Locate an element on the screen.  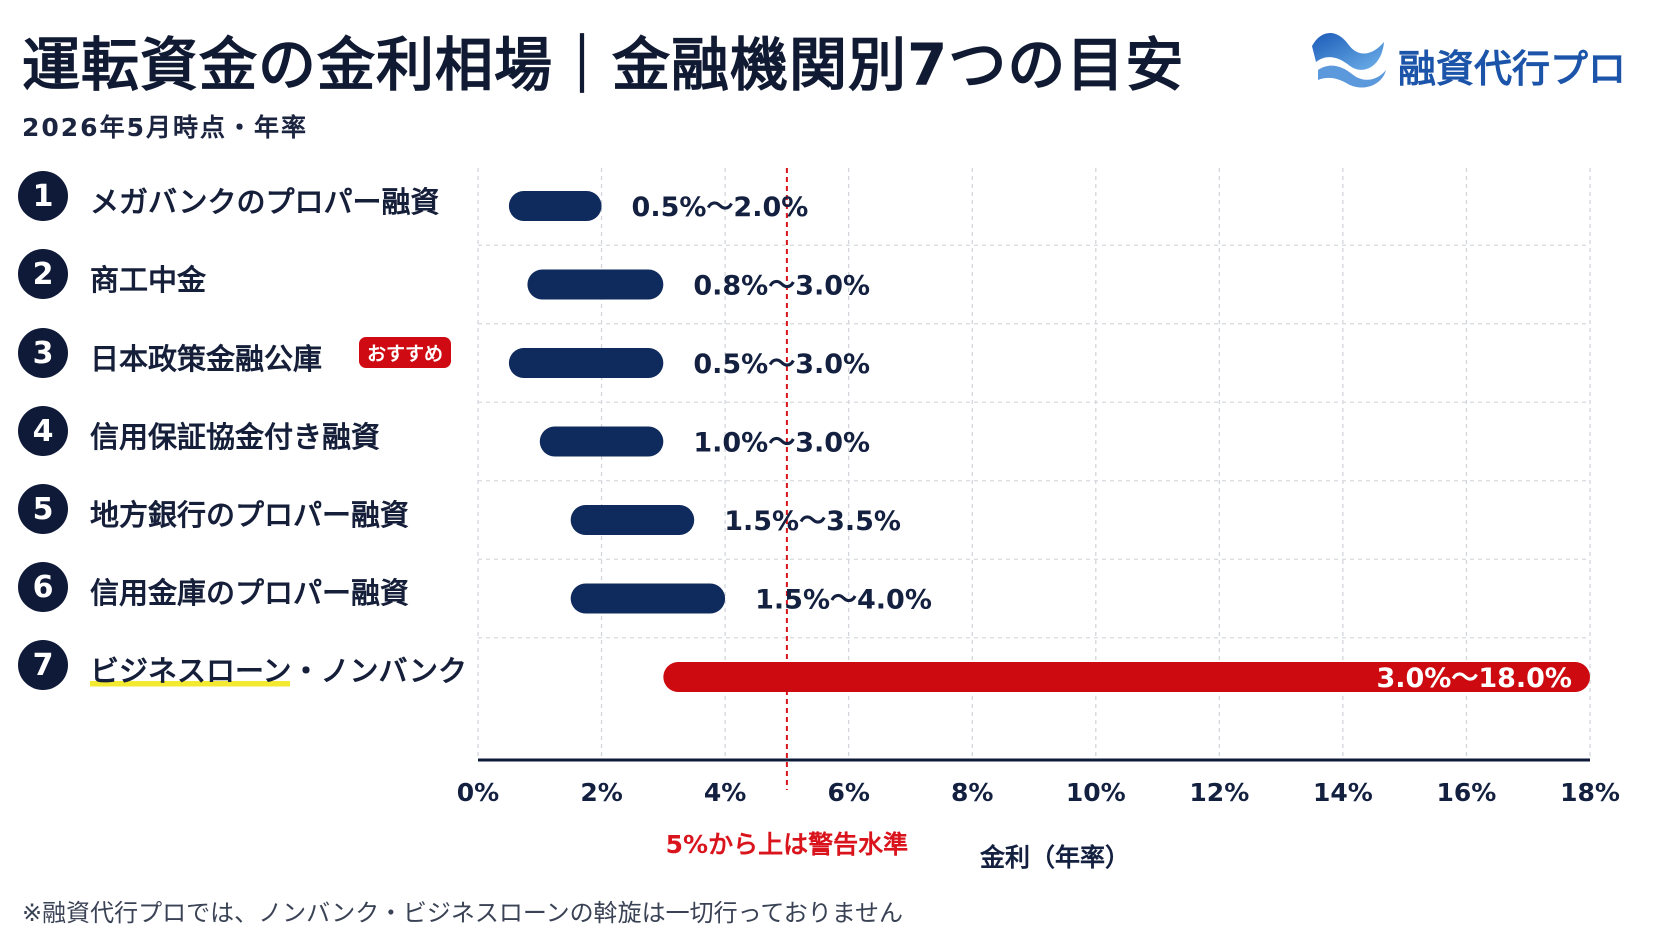
x-tick-label-7: 14% is located at coordinates (1343, 792).